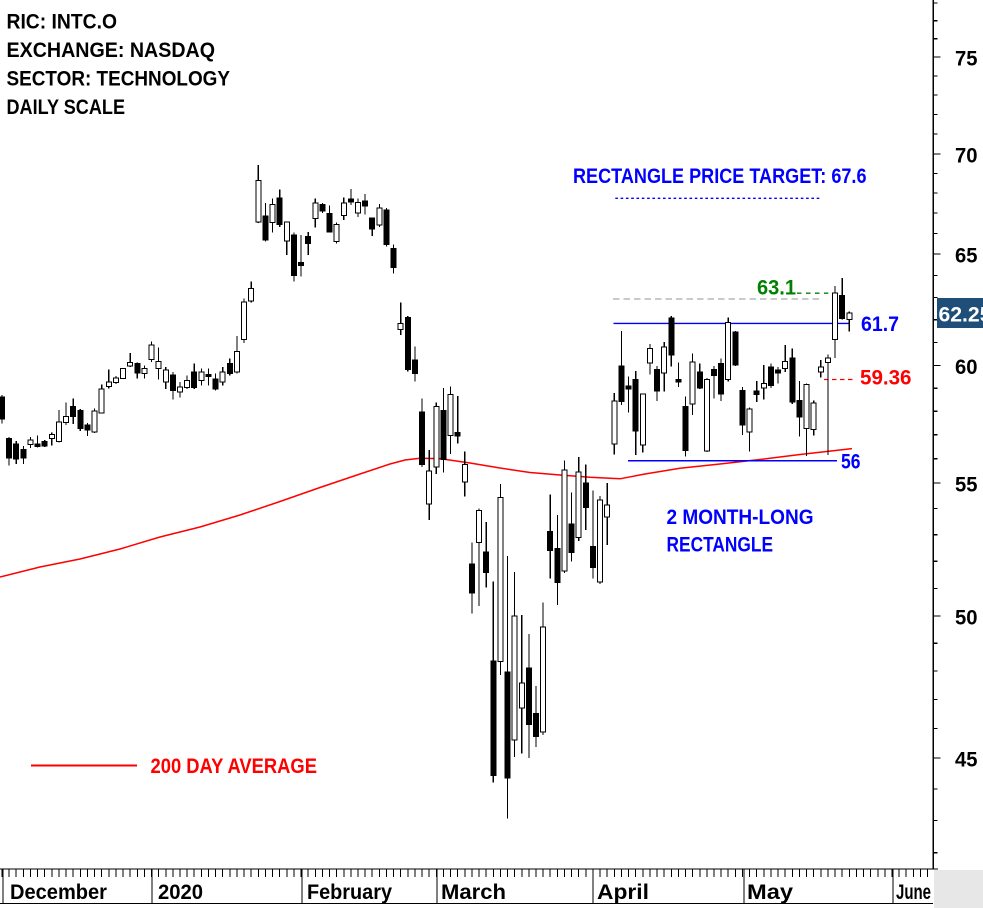  I want to click on svg-text: RECTANGLE, so click(720, 545).